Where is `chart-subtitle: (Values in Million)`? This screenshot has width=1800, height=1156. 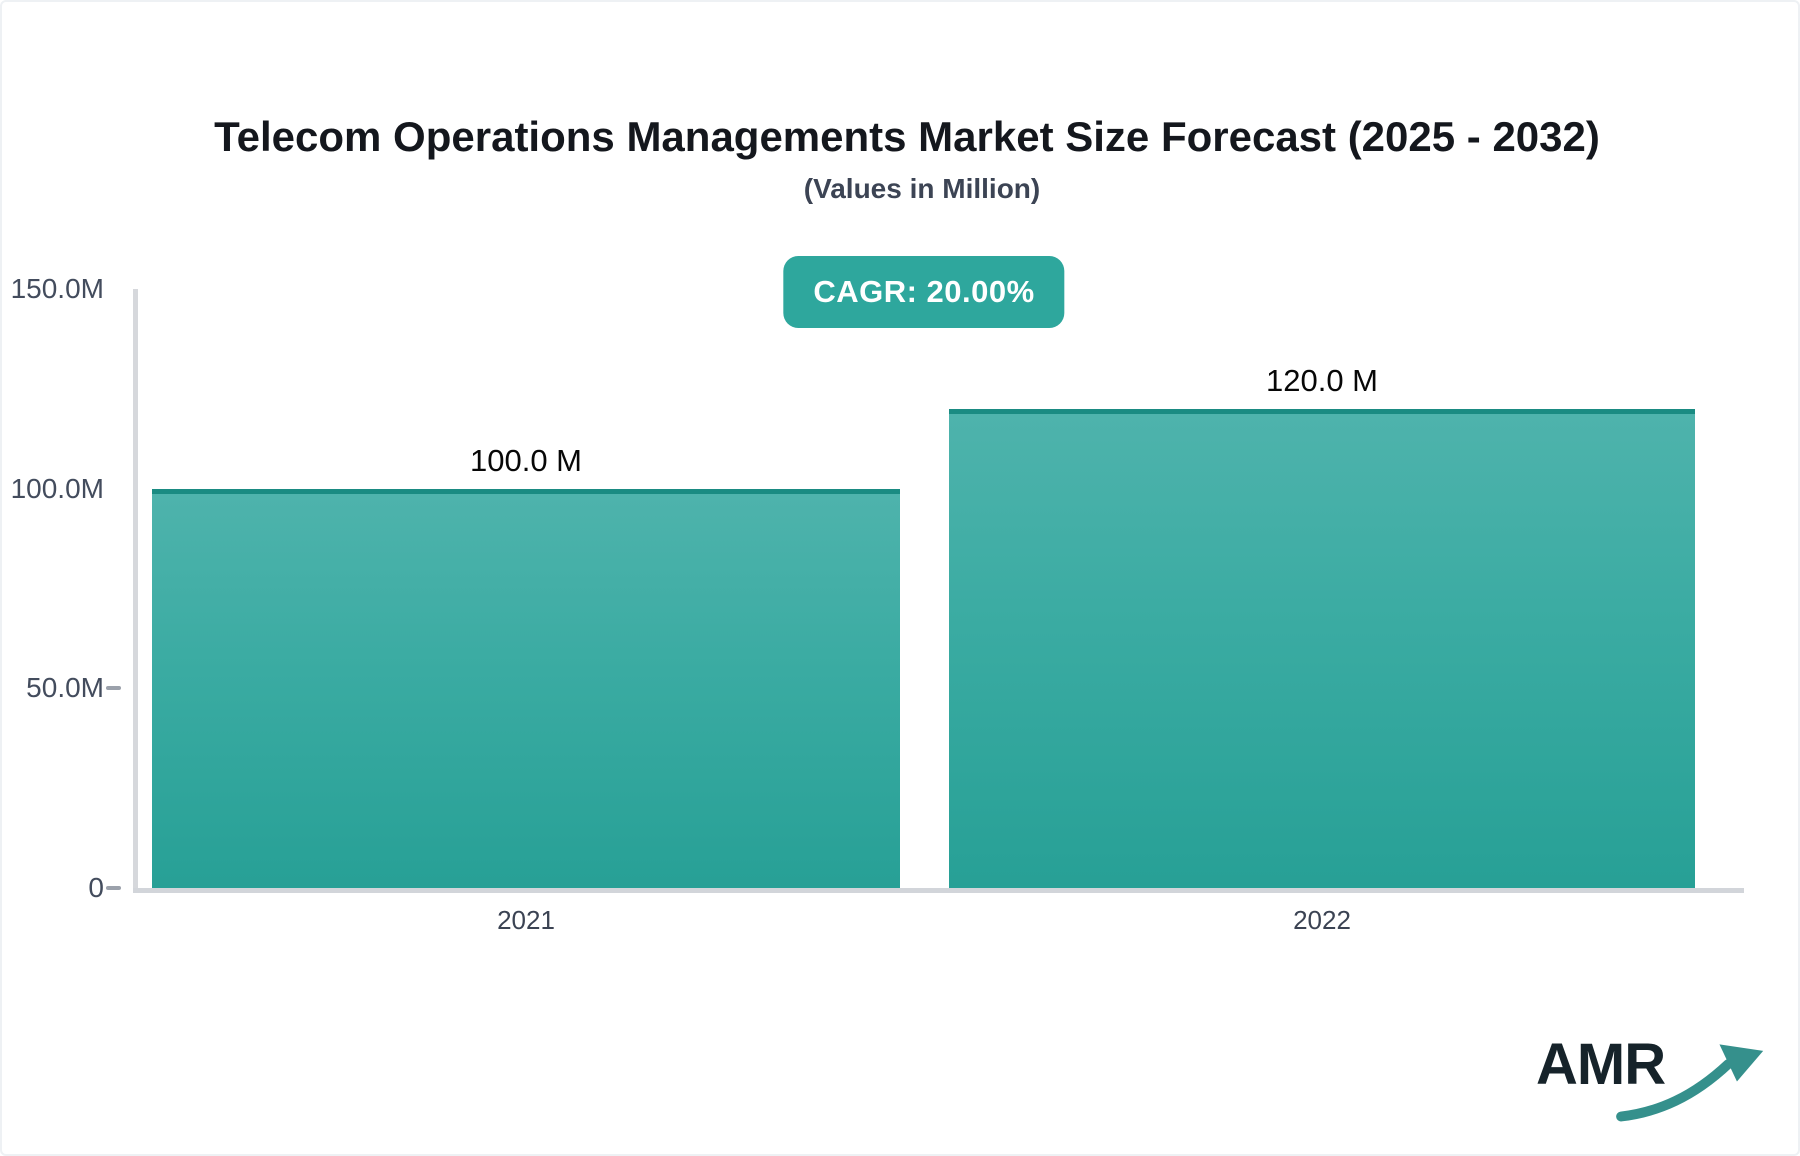 chart-subtitle: (Values in Million) is located at coordinates (922, 188).